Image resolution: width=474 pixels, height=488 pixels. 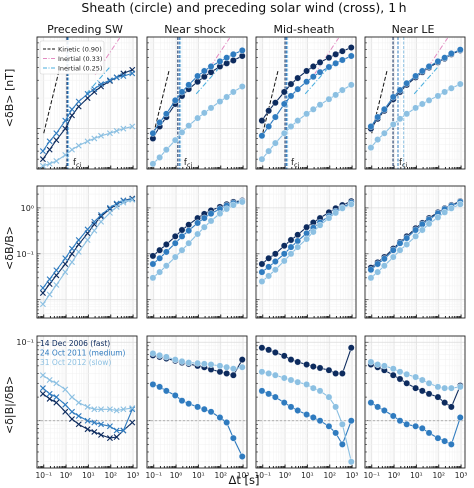 I want to click on x-tick-label: 10⁻¹, so click(x=43, y=475).